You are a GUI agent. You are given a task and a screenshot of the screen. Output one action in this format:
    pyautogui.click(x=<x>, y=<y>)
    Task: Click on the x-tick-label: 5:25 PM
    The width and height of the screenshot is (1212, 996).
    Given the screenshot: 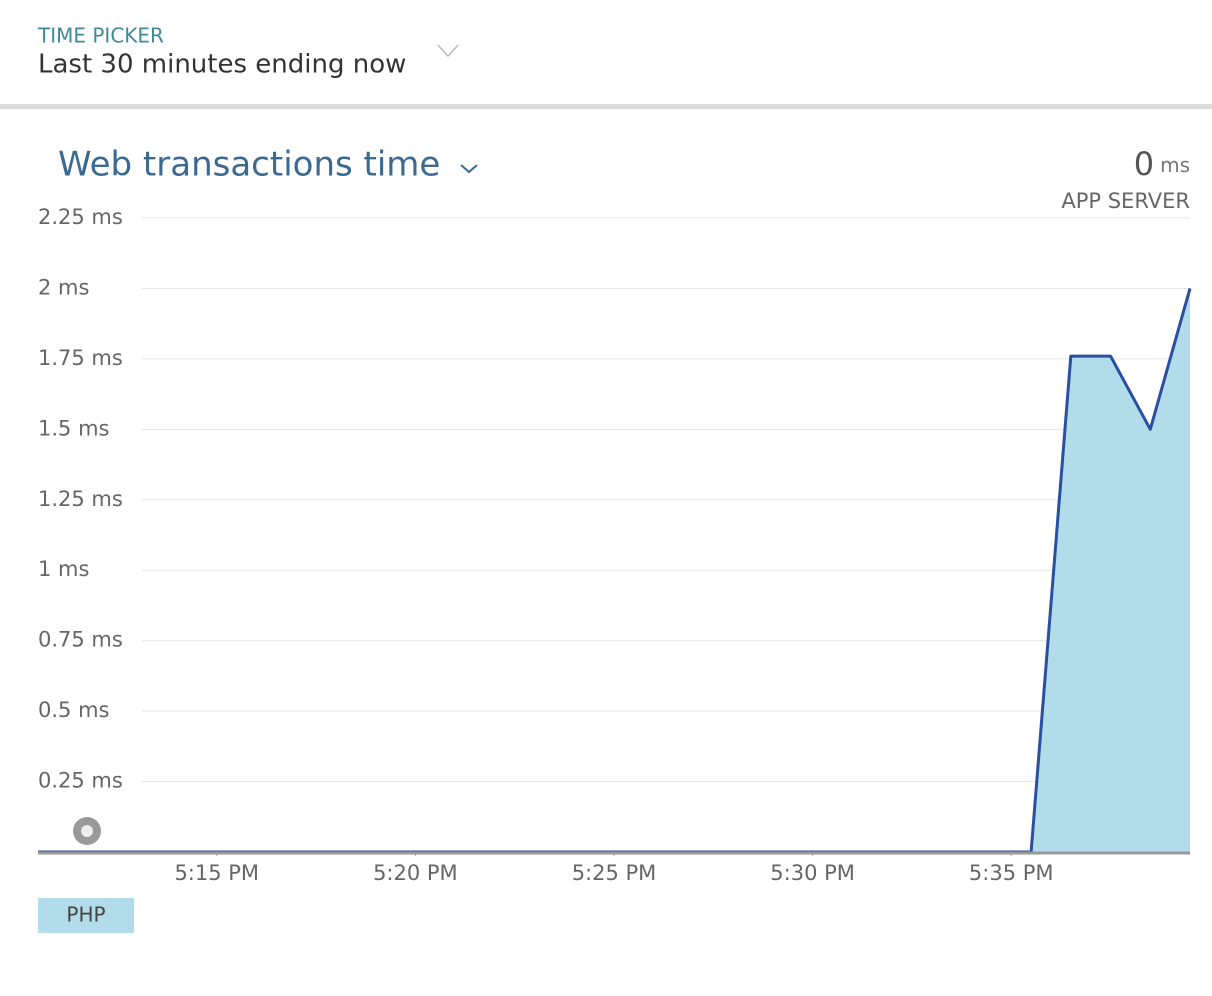 What is the action you would take?
    pyautogui.click(x=614, y=873)
    